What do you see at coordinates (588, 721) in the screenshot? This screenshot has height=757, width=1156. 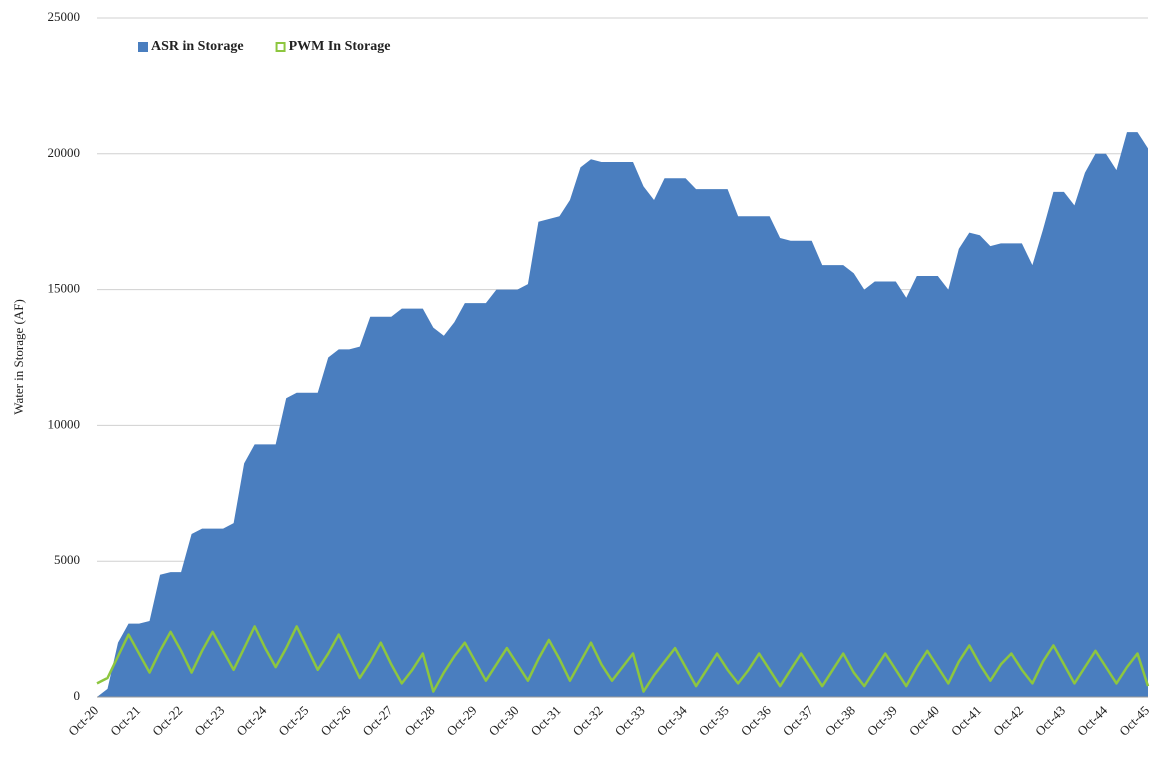 I see `x-tick-label: Oct-32` at bounding box center [588, 721].